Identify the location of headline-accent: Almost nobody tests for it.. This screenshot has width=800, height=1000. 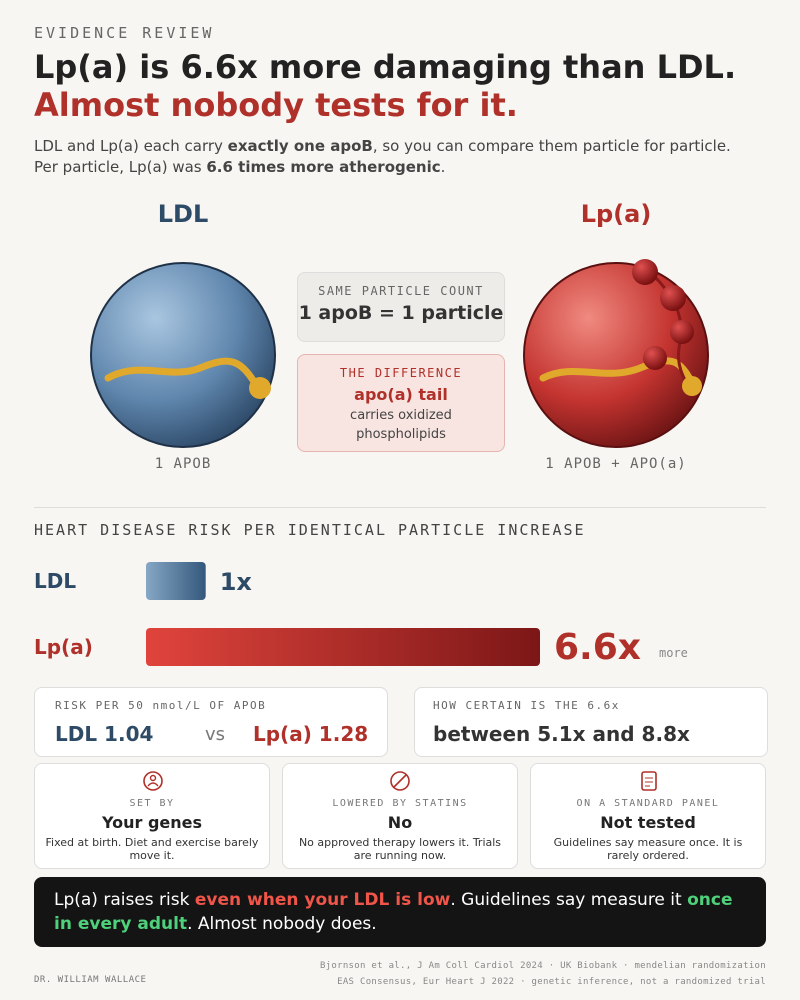
(276, 105).